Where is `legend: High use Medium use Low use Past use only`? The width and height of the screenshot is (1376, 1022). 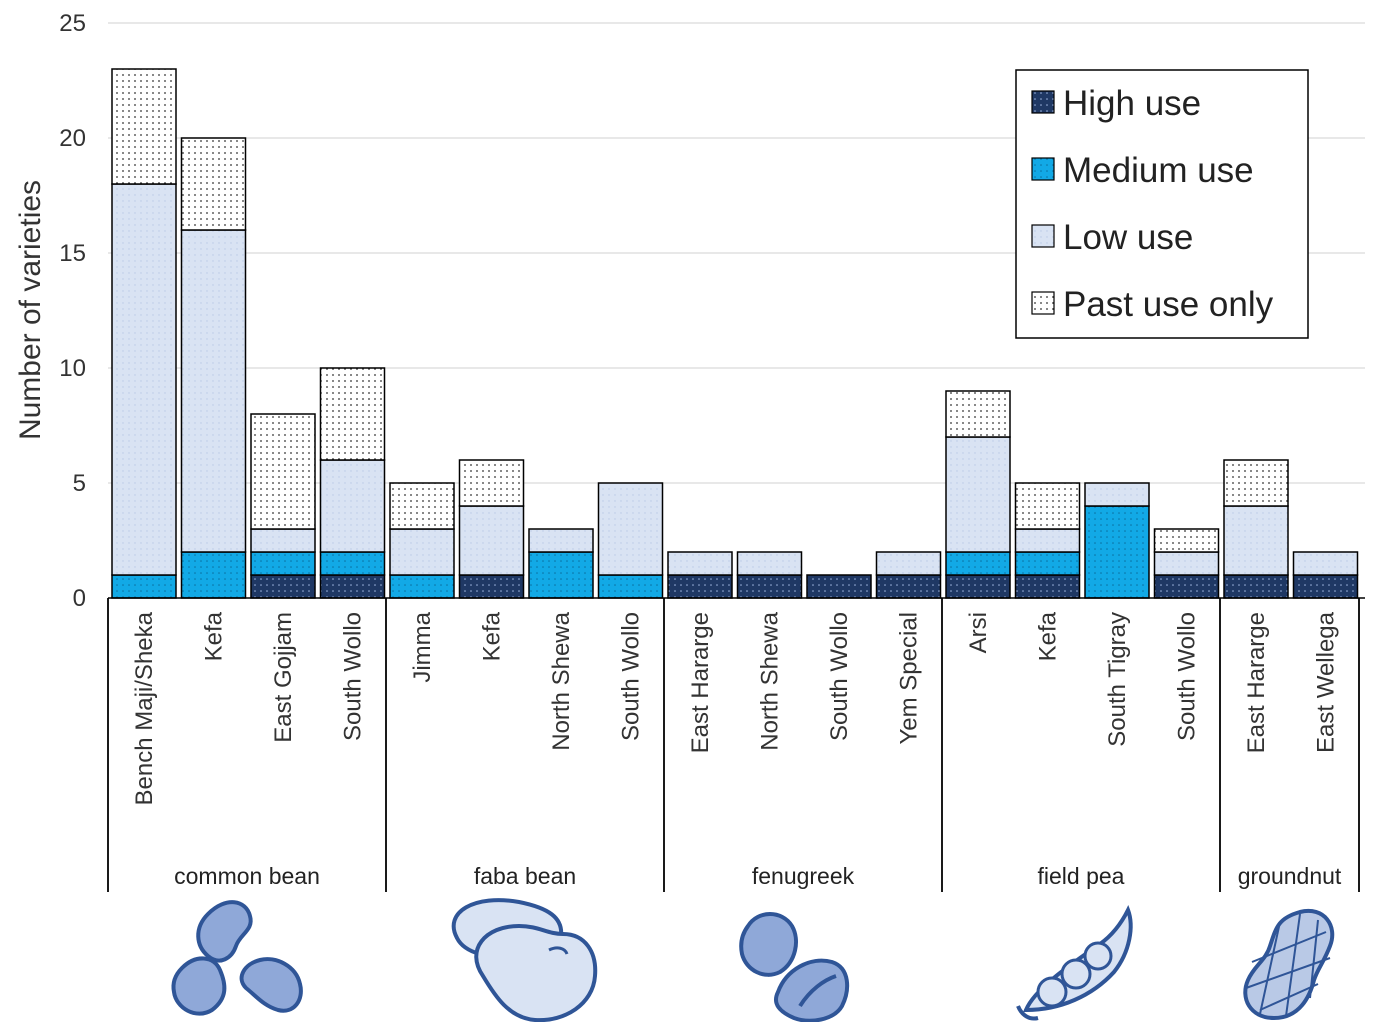
legend: High use Medium use Low use Past use only is located at coordinates (1162, 204).